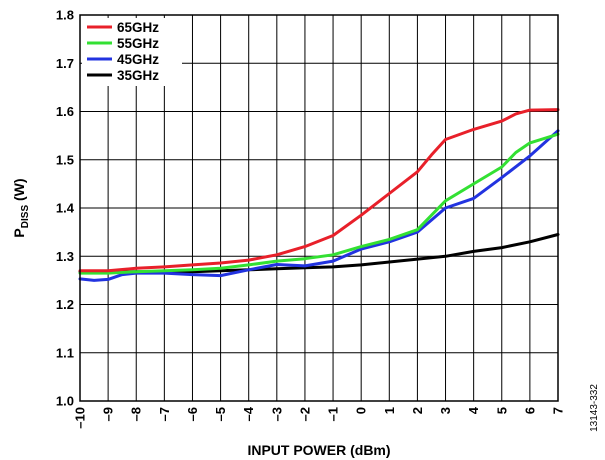  I want to click on x-tick-label: –4, so click(248, 413).